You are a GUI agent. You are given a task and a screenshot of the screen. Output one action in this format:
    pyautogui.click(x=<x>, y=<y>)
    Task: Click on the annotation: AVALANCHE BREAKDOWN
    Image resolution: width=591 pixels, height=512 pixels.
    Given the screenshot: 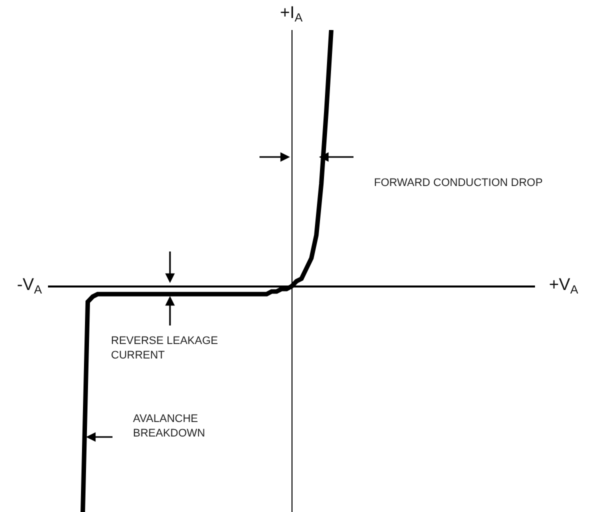 What is the action you would take?
    pyautogui.click(x=169, y=426)
    